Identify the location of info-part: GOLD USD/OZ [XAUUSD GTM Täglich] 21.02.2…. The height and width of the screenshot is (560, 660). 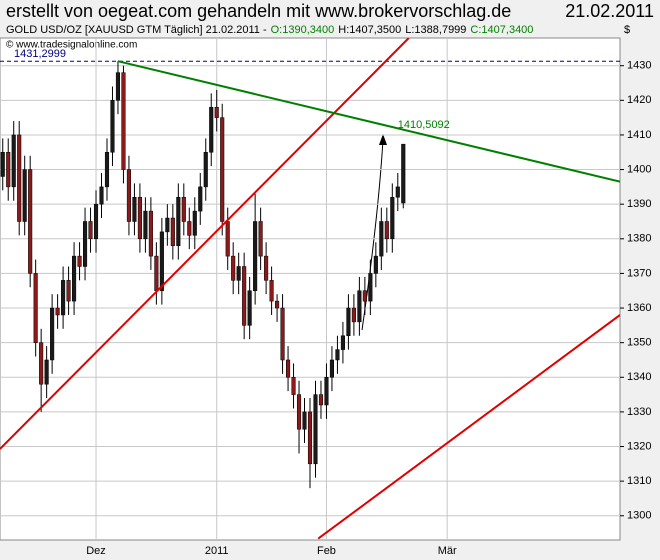
(136, 30).